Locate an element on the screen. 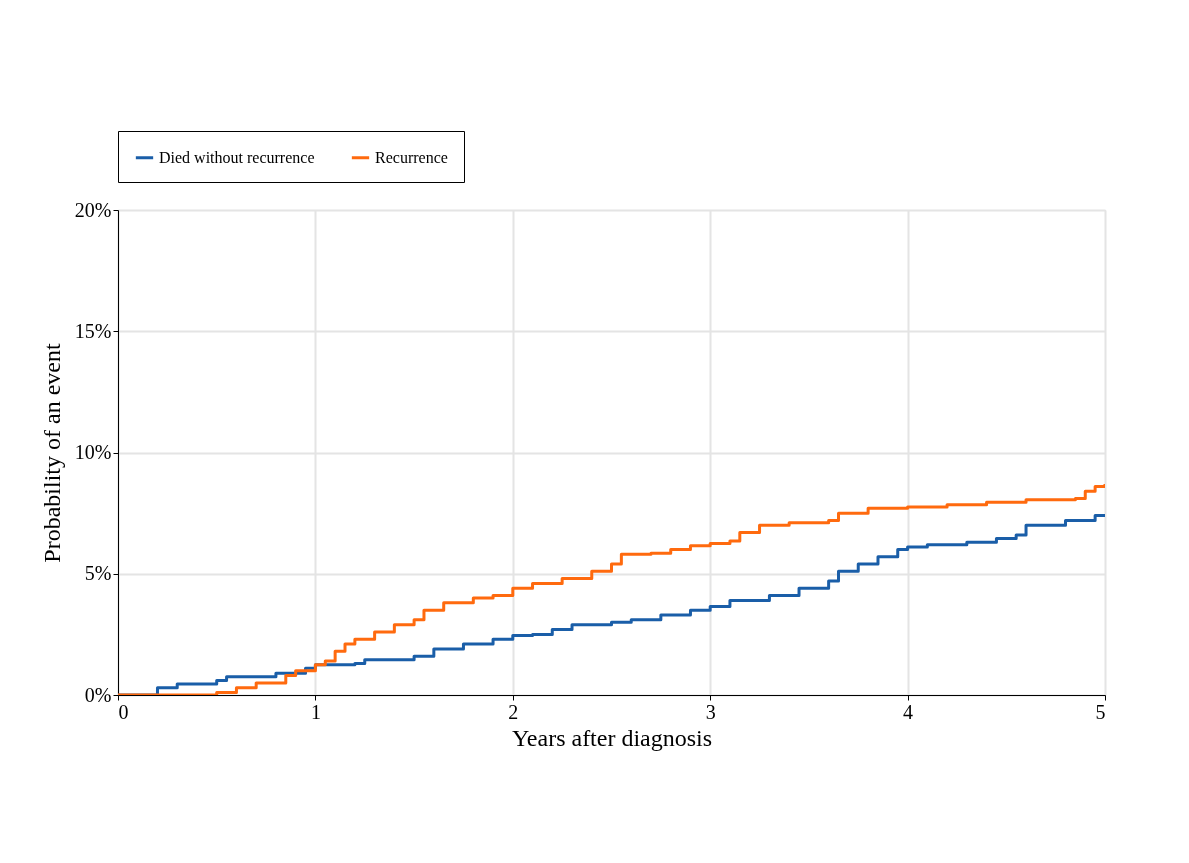 The width and height of the screenshot is (1189, 863). x-axis-title: Years after diagnosis is located at coordinates (612, 737).